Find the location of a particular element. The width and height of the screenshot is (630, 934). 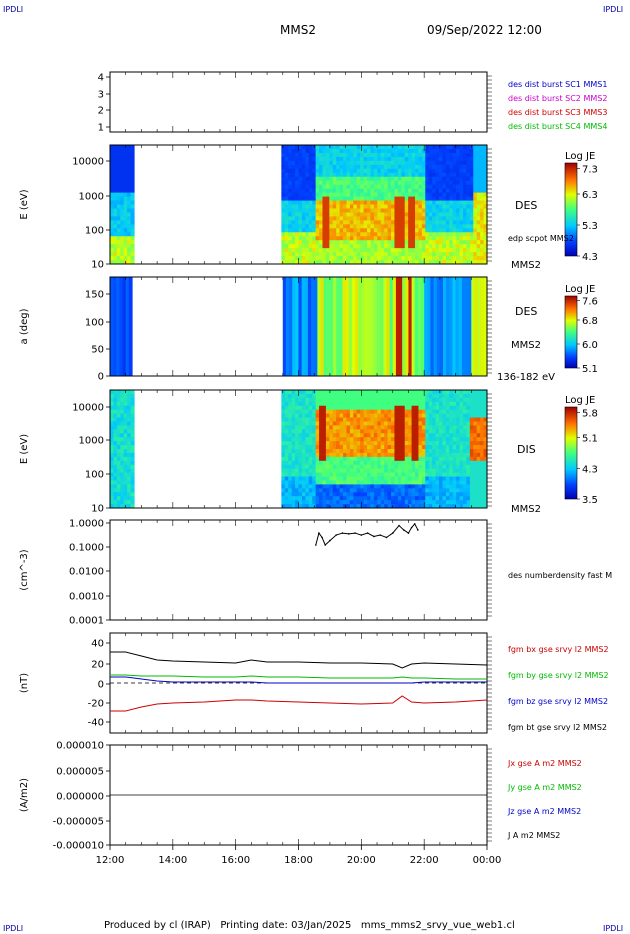

density-point is located at coordinates (411, 527).